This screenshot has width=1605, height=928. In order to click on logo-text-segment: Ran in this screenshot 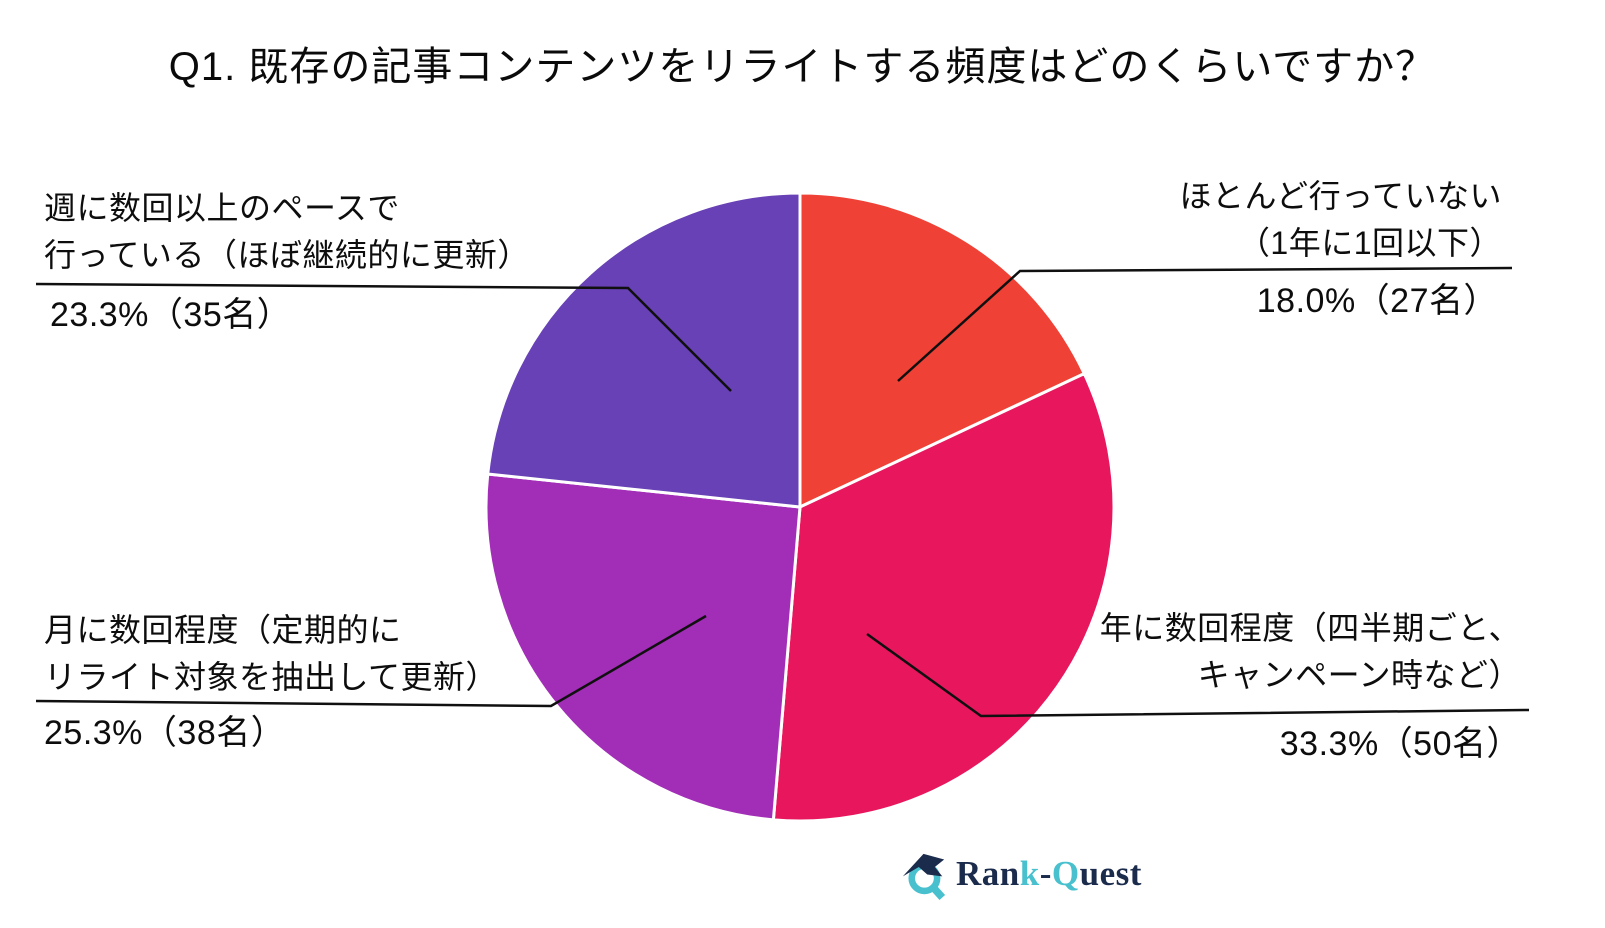, I will do `click(988, 873)`.